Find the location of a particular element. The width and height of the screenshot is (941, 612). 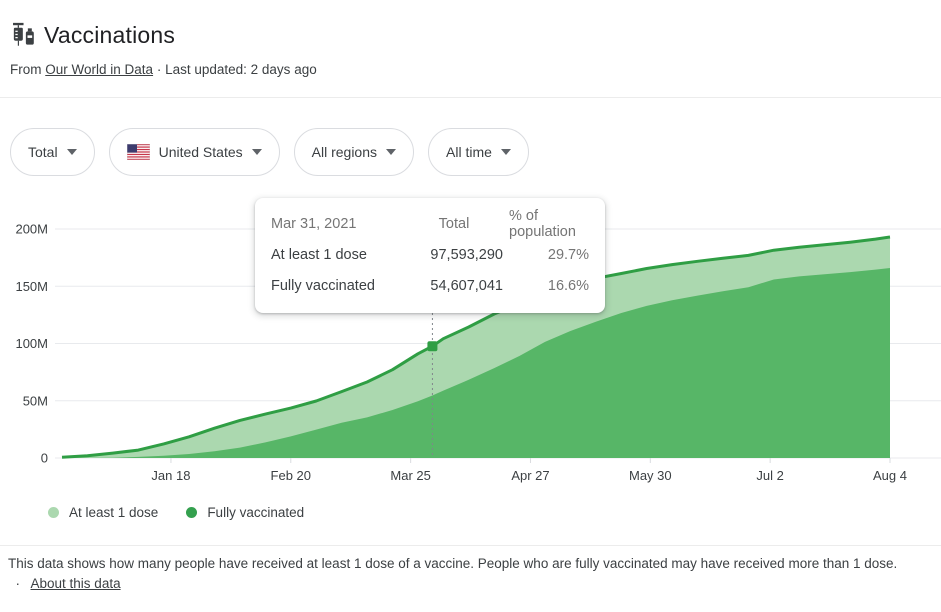

svg-text: 150M is located at coordinates (31, 286).